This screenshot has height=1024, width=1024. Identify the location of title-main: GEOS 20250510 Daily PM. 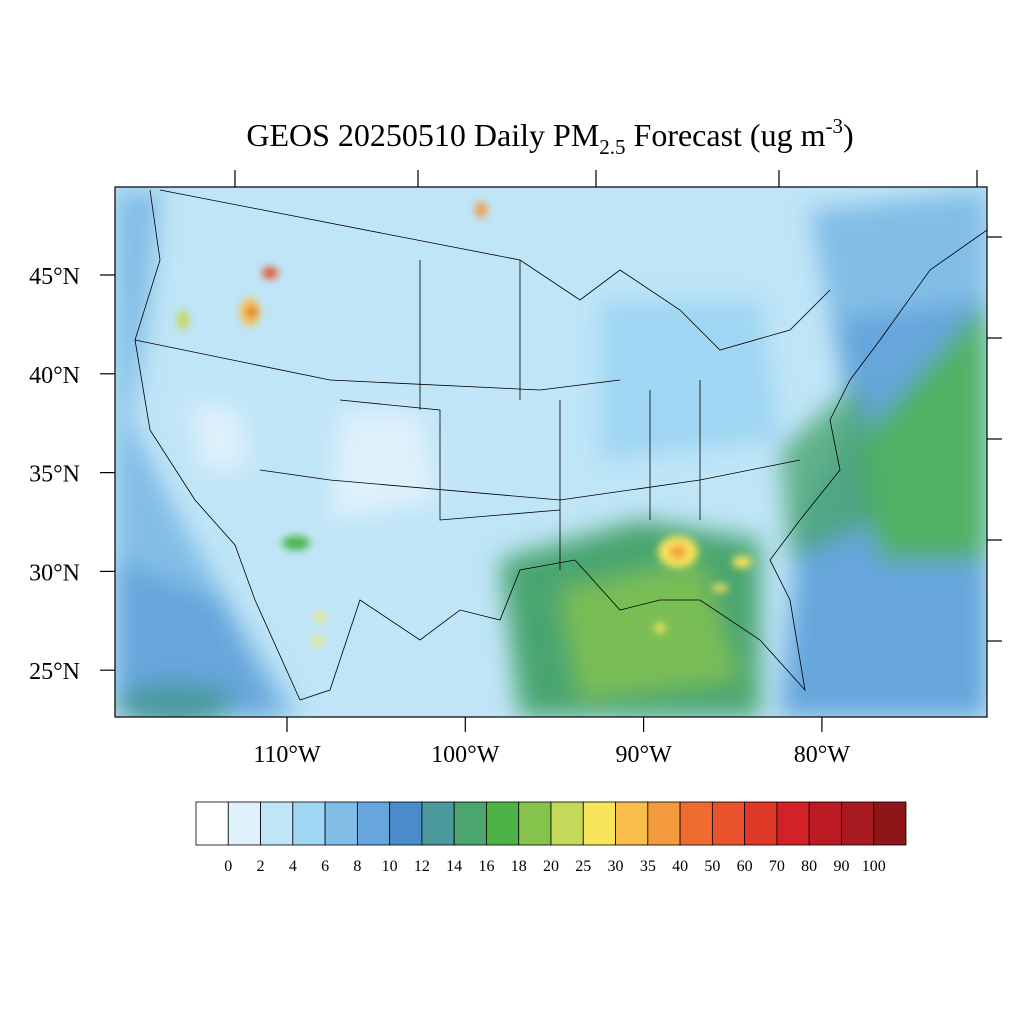
(422, 135).